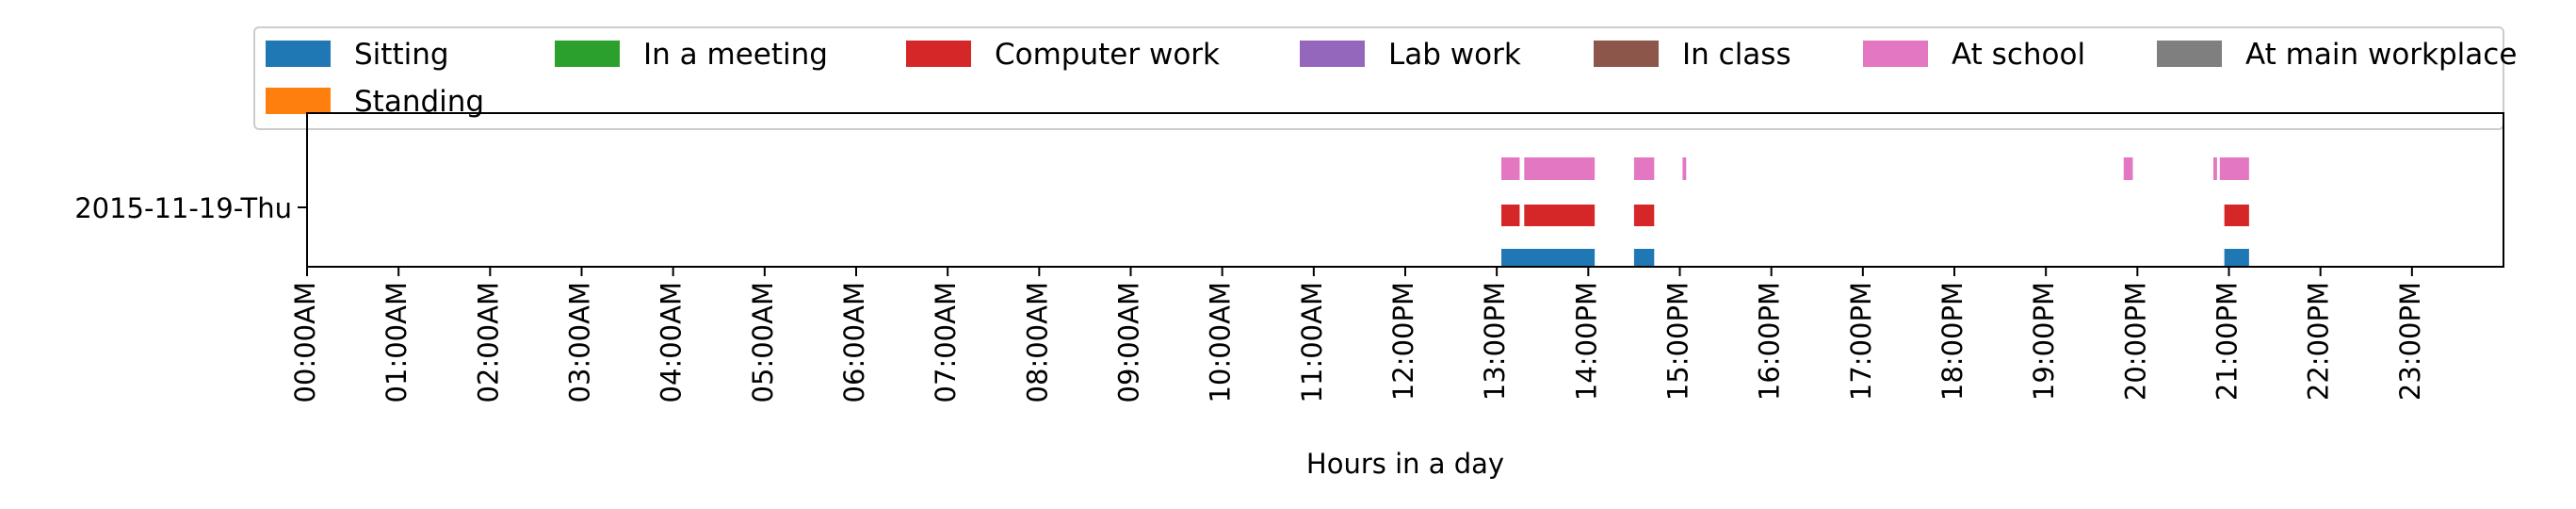 This screenshot has width=2576, height=509. I want to click on legend-swatch-at-school, so click(1895, 54).